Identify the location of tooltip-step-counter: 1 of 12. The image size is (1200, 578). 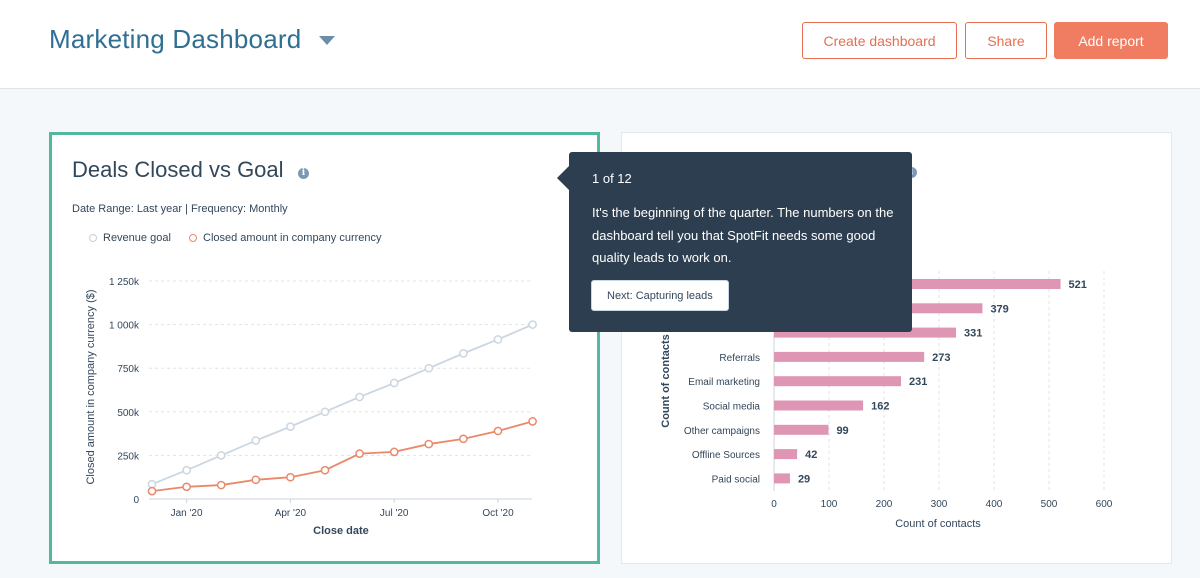
(612, 178).